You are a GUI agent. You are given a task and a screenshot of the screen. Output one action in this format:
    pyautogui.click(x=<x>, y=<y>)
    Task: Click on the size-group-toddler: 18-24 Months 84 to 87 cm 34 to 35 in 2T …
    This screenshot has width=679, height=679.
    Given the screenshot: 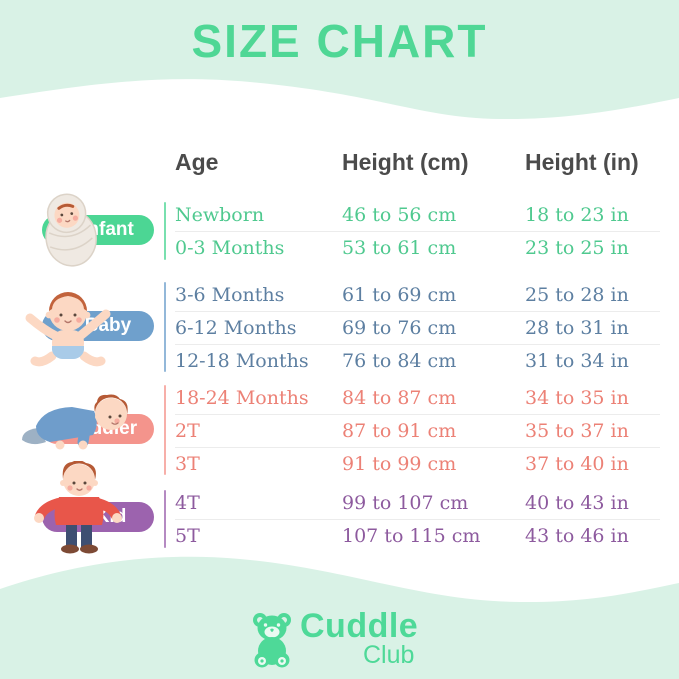 What is the action you would take?
    pyautogui.click(x=412, y=431)
    